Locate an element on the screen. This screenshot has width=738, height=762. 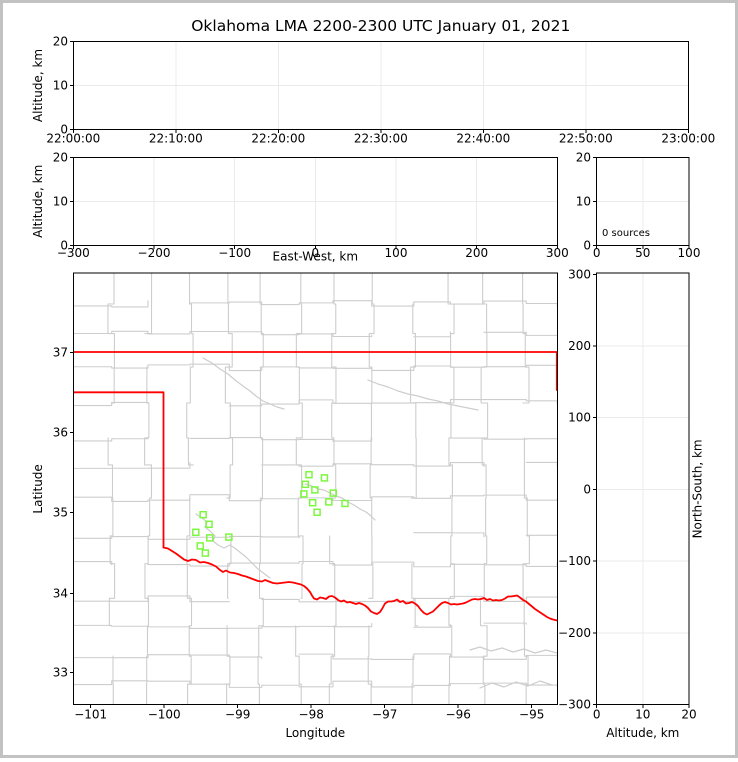
tick-label: 37 is located at coordinates (60, 352).